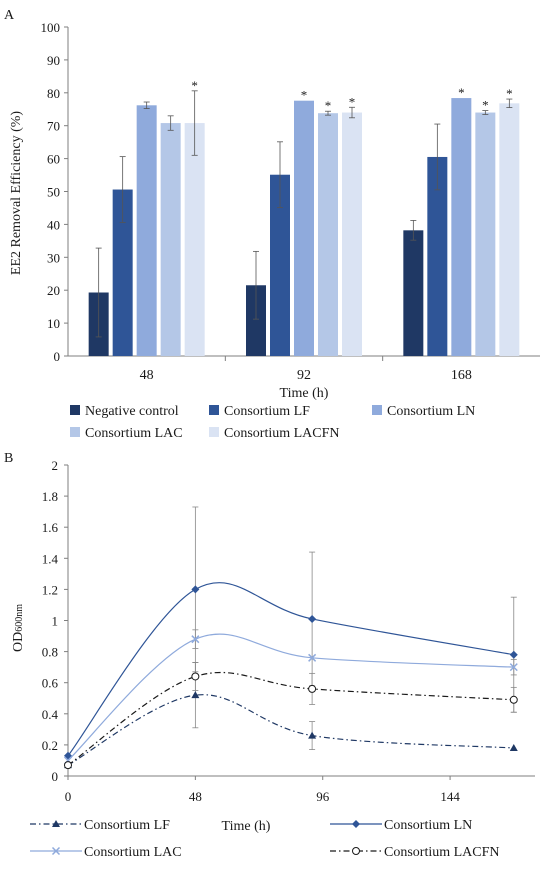 The width and height of the screenshot is (550, 871). I want to click on x-tick-label: 96, so click(323, 796).